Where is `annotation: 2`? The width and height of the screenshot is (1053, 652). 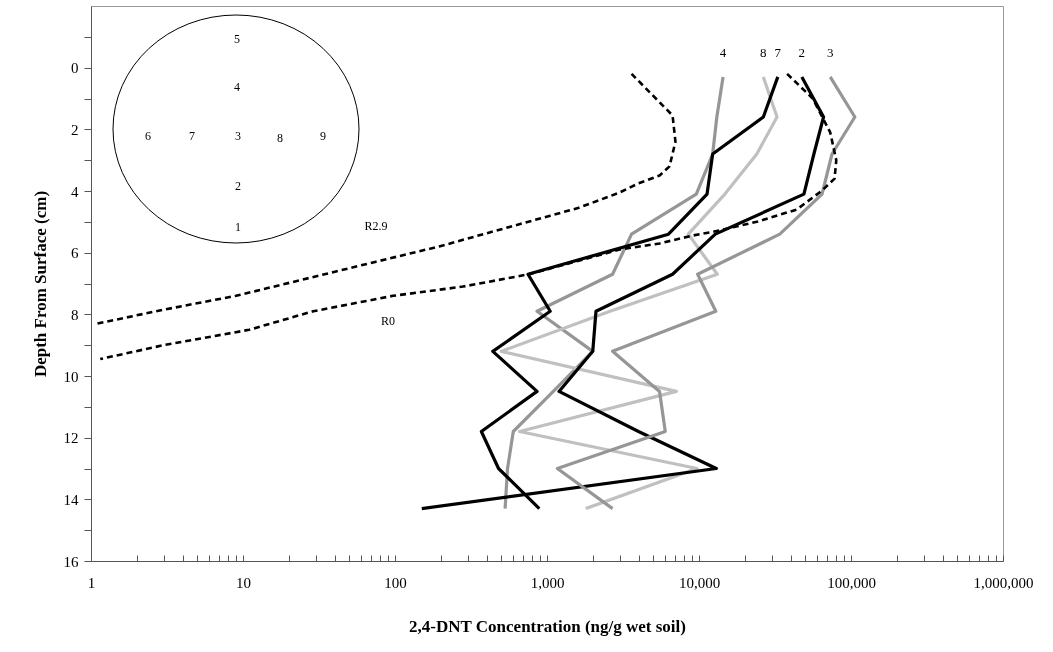 annotation: 2 is located at coordinates (238, 185).